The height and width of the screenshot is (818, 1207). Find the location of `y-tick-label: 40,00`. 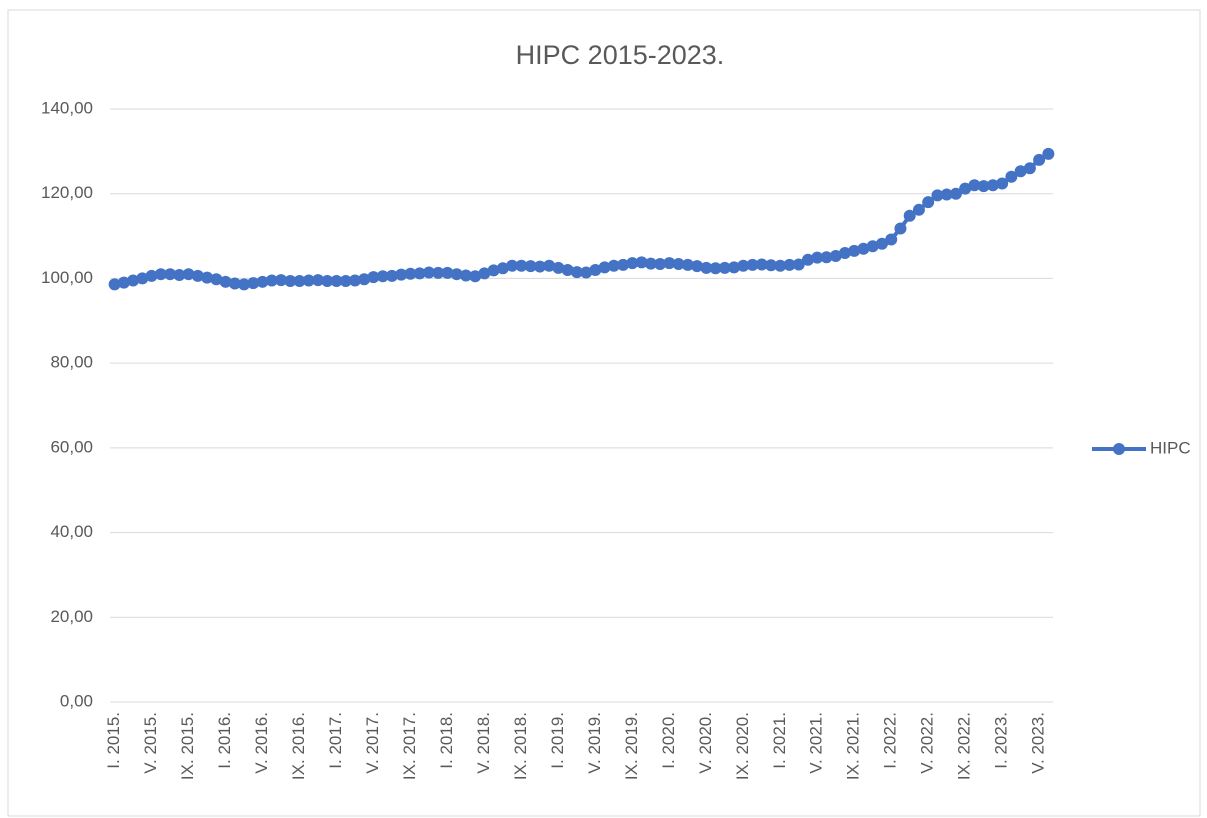

y-tick-label: 40,00 is located at coordinates (71, 531).